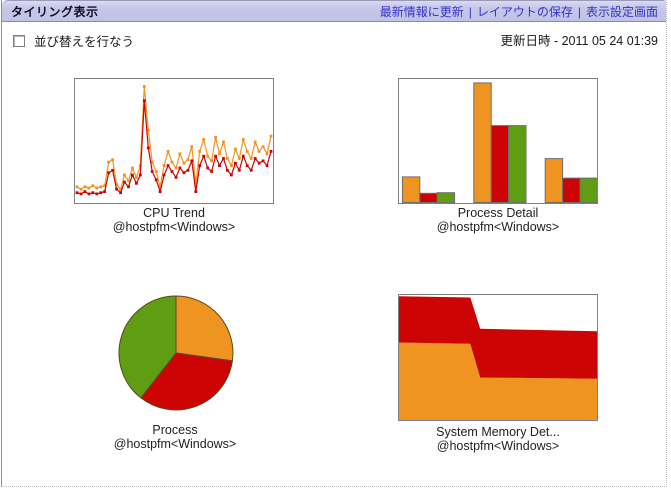 The width and height of the screenshot is (671, 489). What do you see at coordinates (621, 11) in the screenshot?
I see `display-settings-link: 表示設定画面` at bounding box center [621, 11].